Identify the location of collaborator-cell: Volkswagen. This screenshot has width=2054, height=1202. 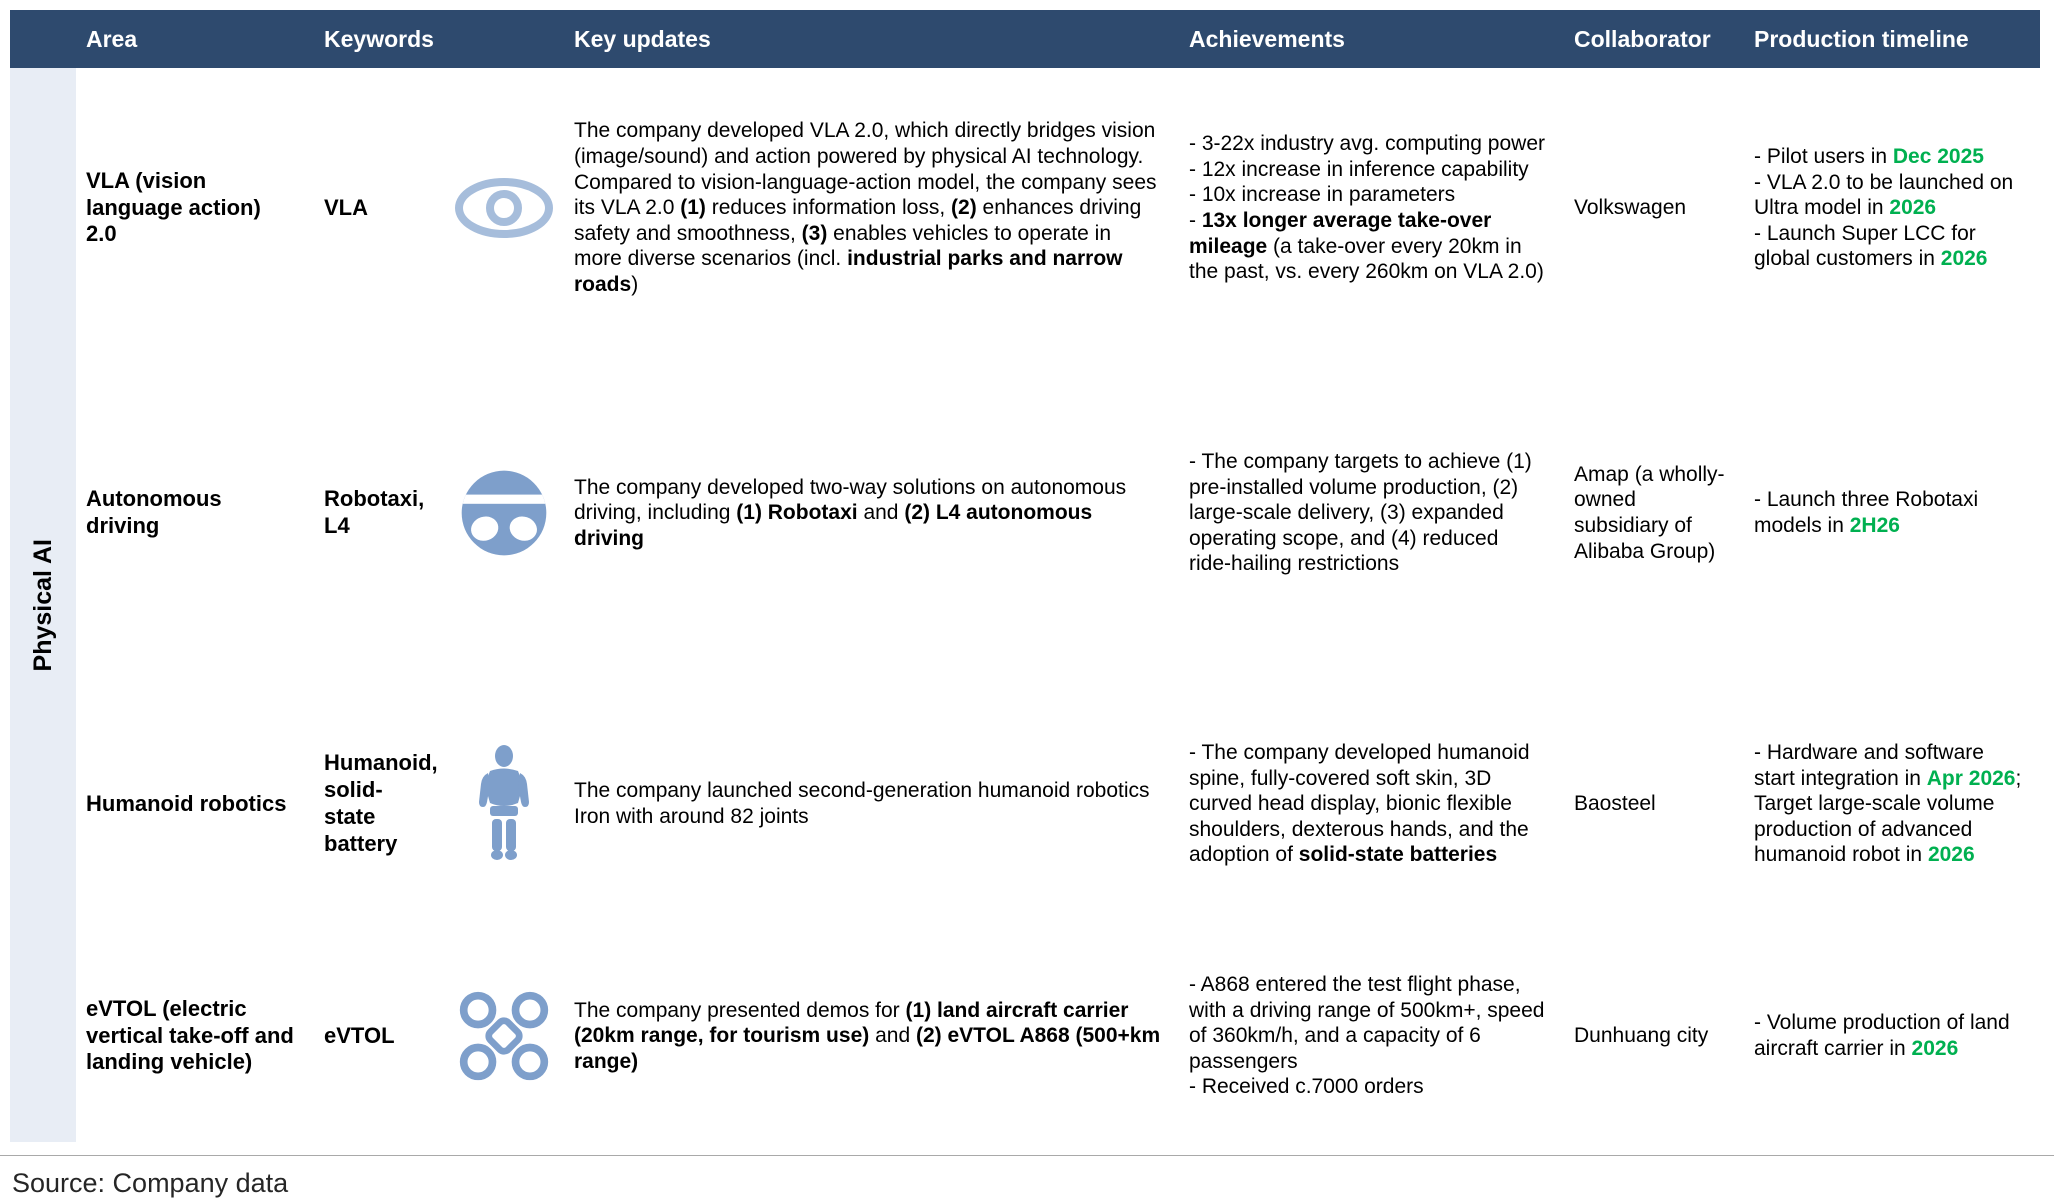
(1654, 208).